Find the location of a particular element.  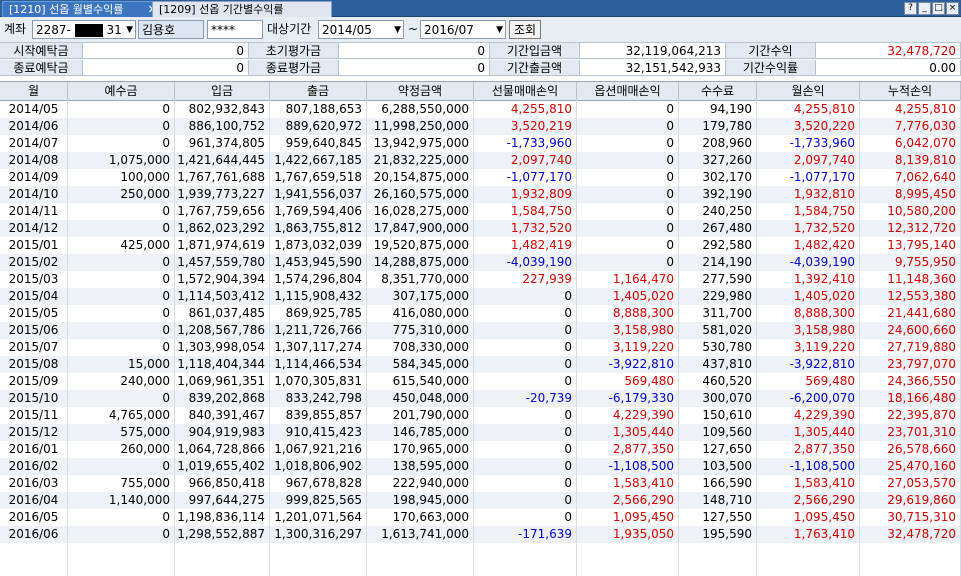

cell-cumulative-pnl: 4,255,810 is located at coordinates (910, 109).